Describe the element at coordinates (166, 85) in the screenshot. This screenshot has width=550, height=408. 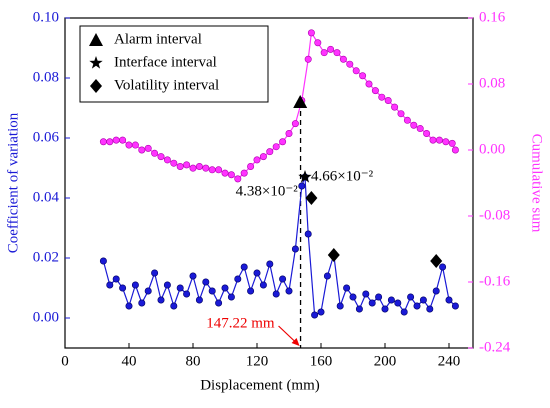
I see `legend-label: Volatility interval` at that location.